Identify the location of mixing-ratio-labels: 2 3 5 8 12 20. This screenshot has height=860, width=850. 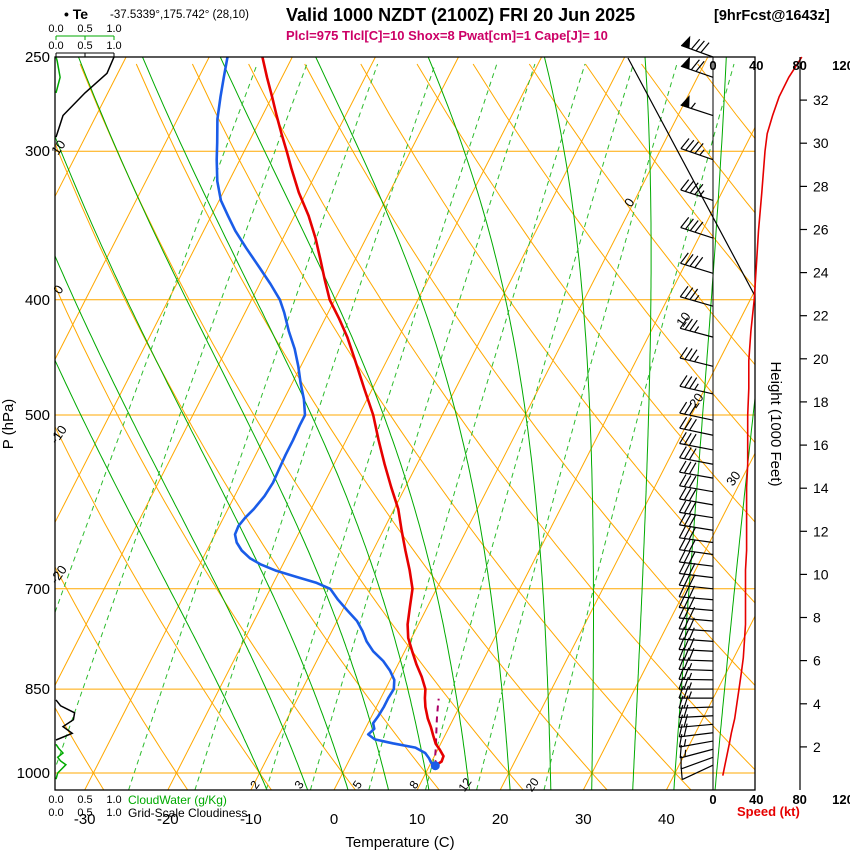
(394, 784).